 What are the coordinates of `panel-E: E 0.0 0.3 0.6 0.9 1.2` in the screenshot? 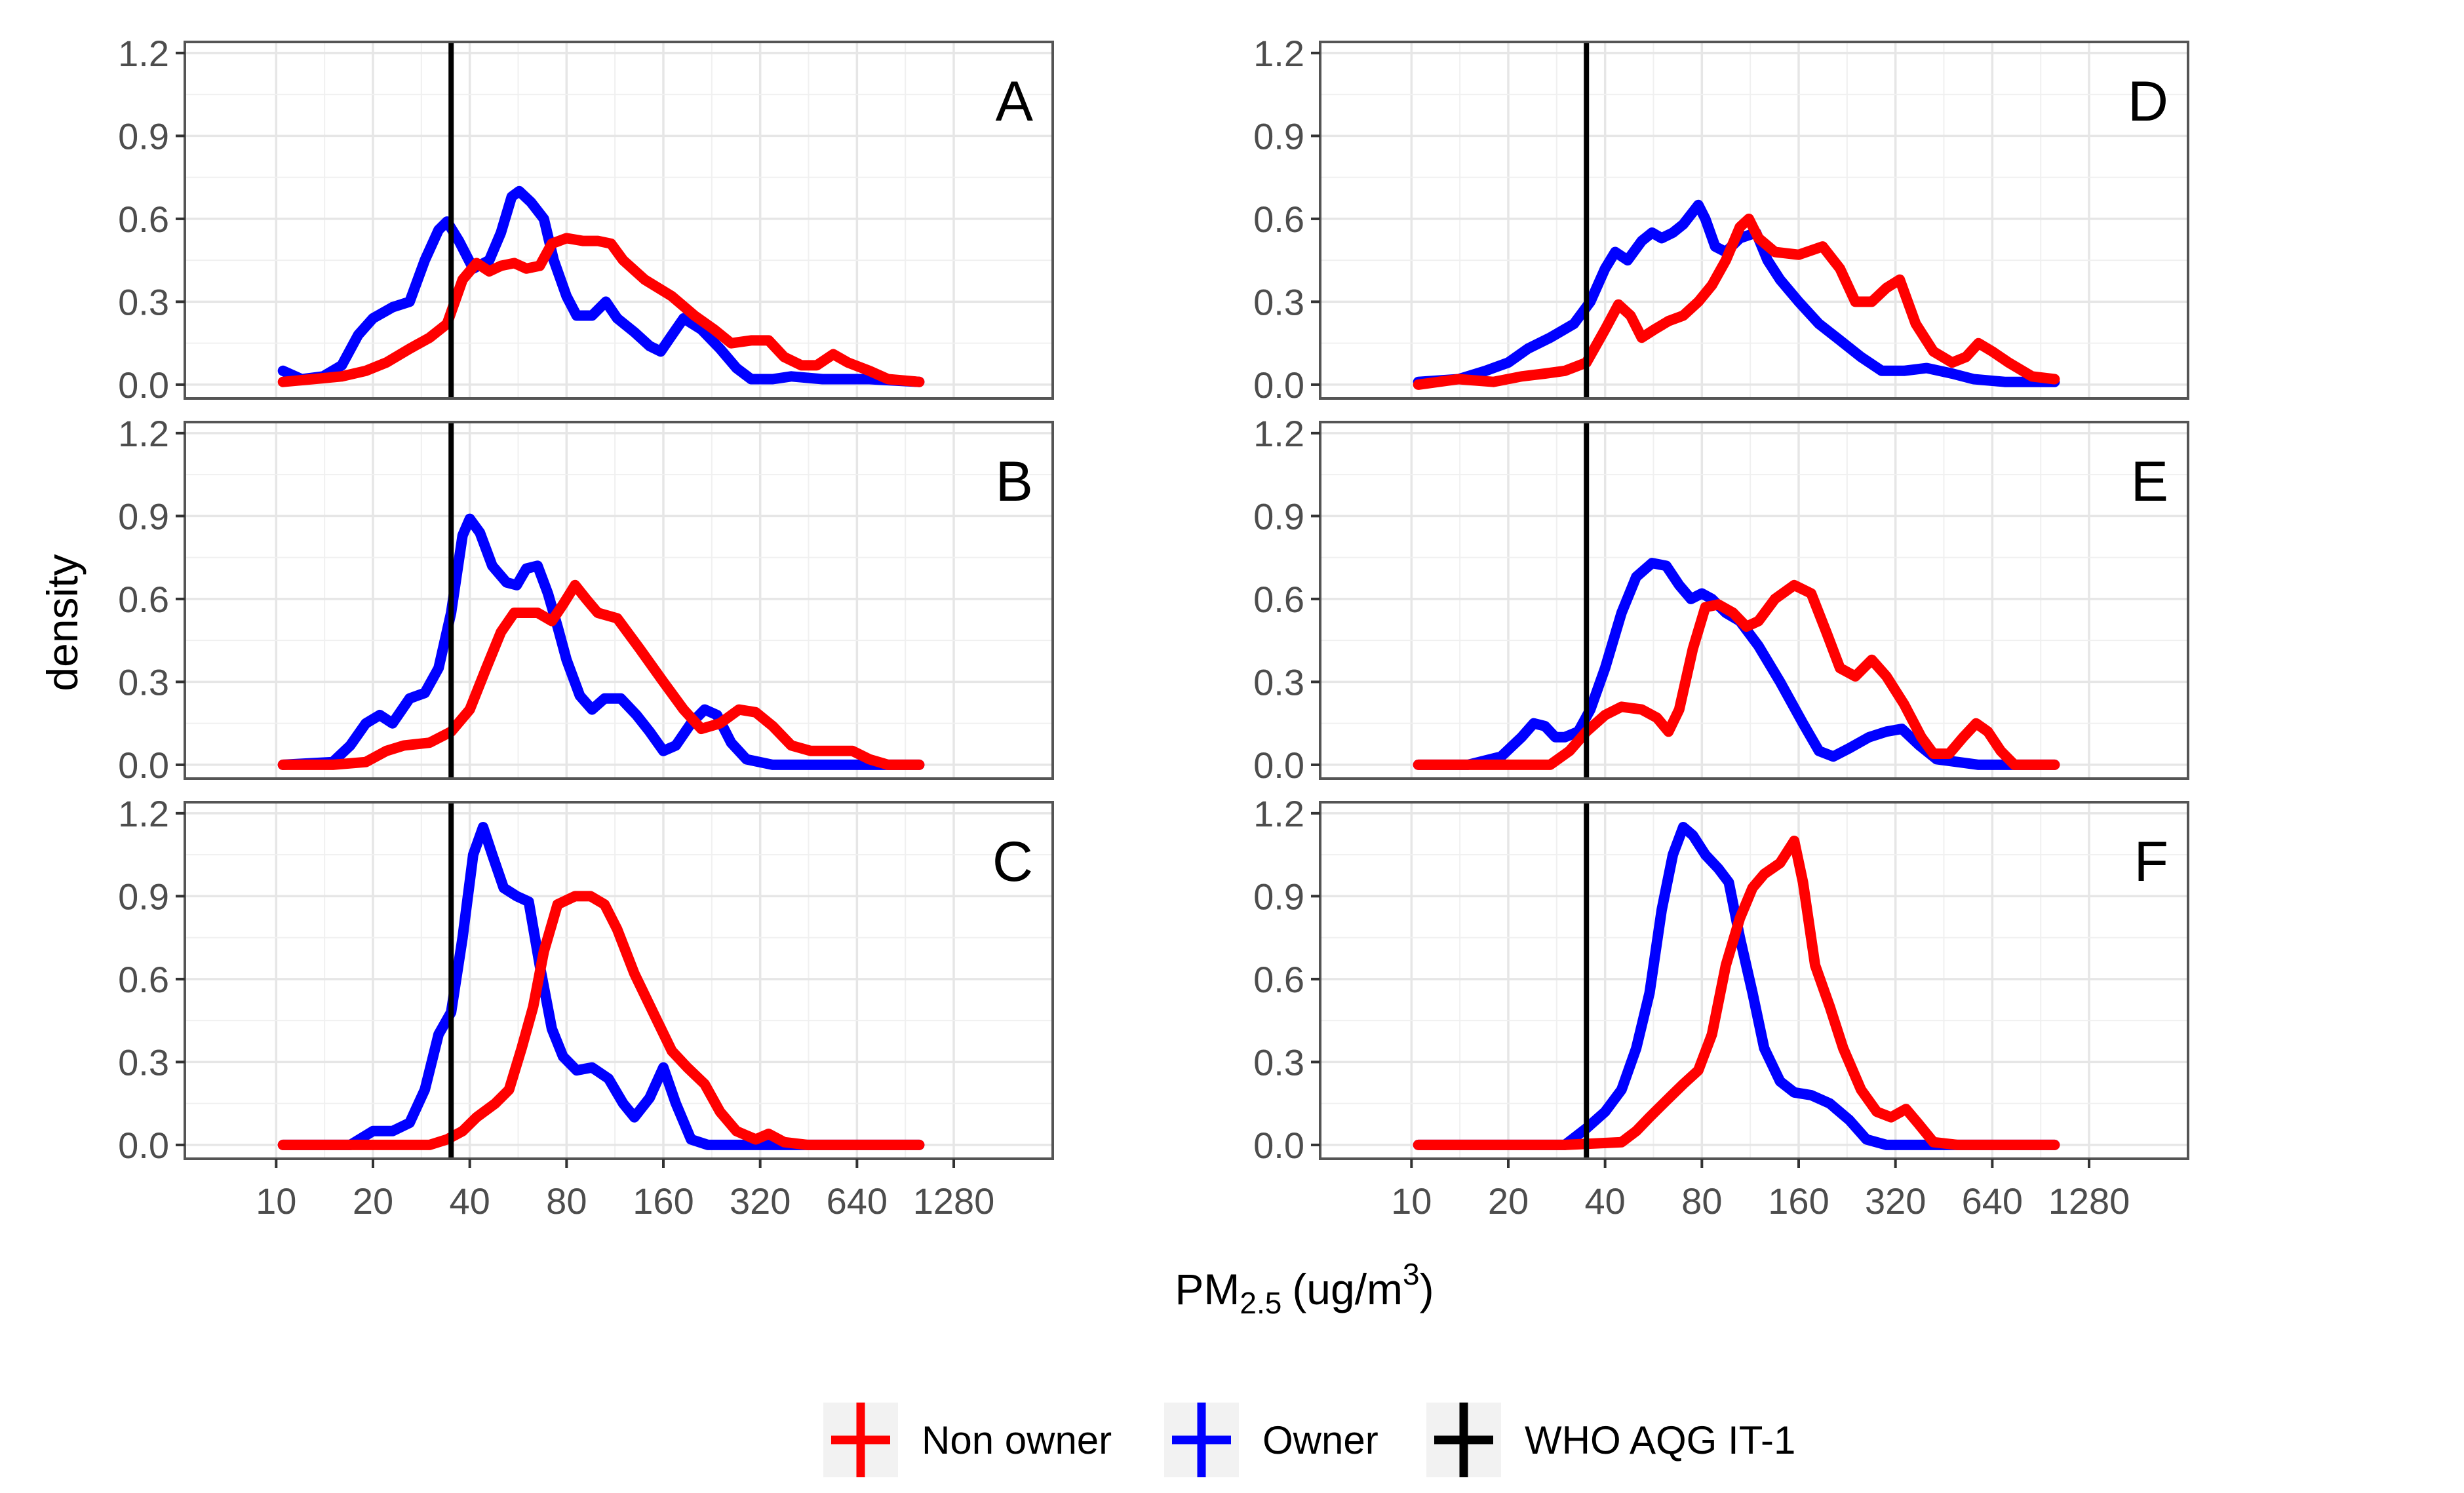 It's located at (1721, 599).